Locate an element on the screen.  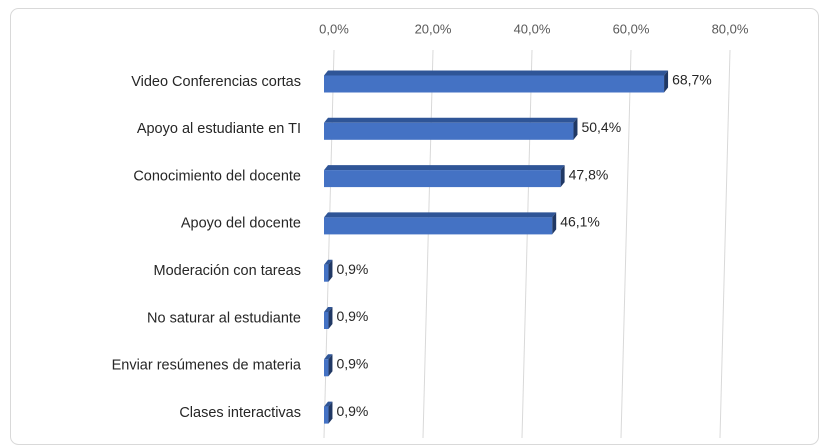
x-tick-label: 60,0% is located at coordinates (631, 28).